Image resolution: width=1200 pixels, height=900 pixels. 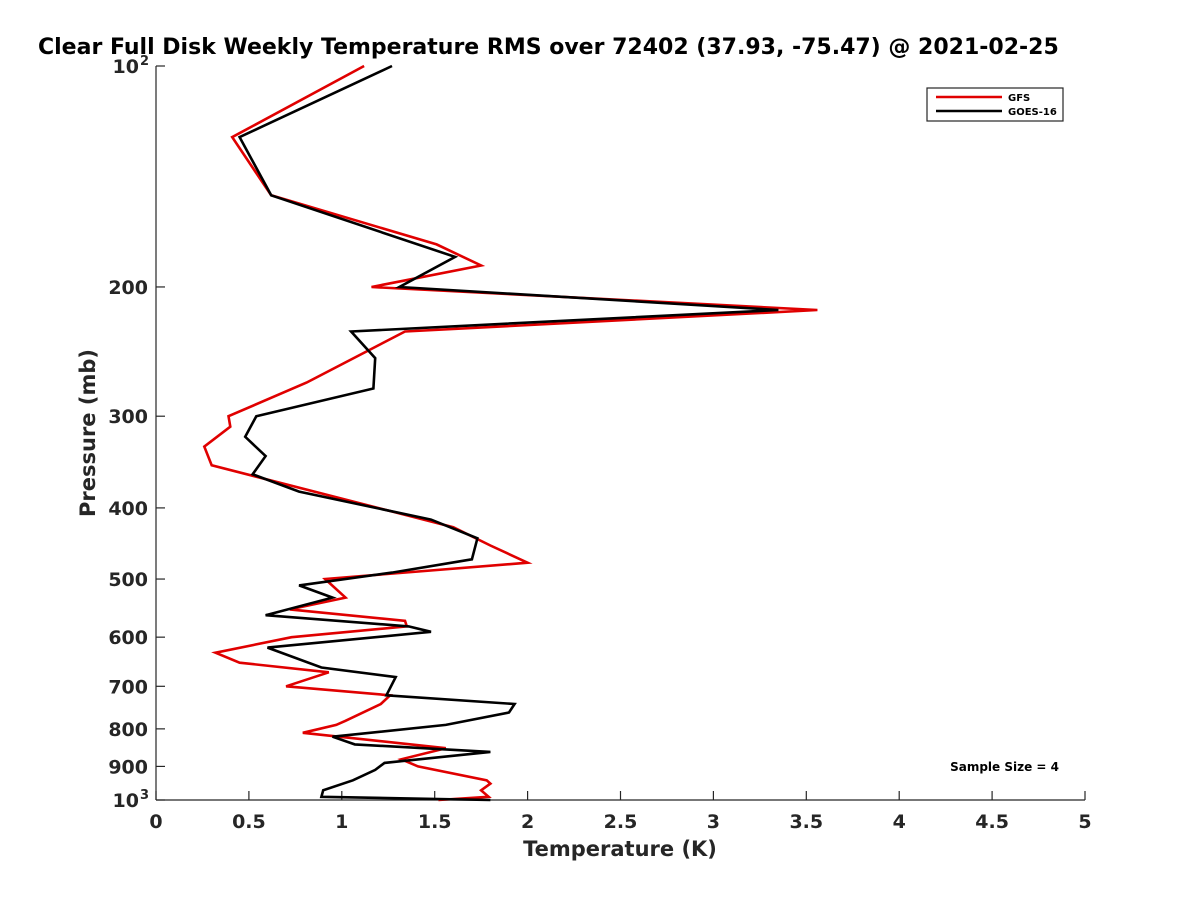 What do you see at coordinates (128, 638) in the screenshot?
I see `y-tick-label: 600` at bounding box center [128, 638].